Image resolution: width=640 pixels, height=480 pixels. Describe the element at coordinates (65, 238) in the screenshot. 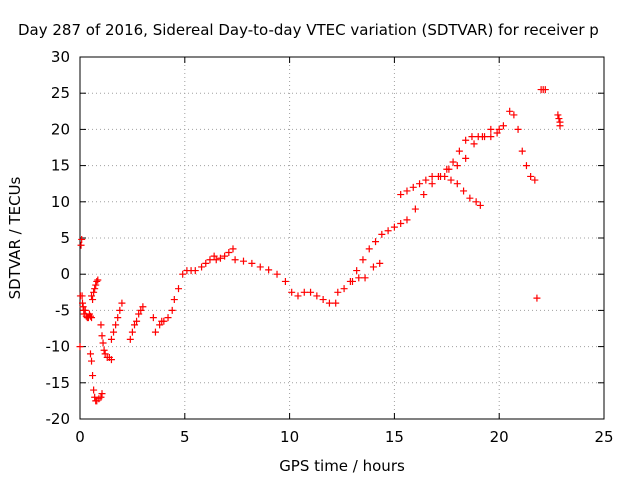

I see `y-tick-label: 5` at that location.